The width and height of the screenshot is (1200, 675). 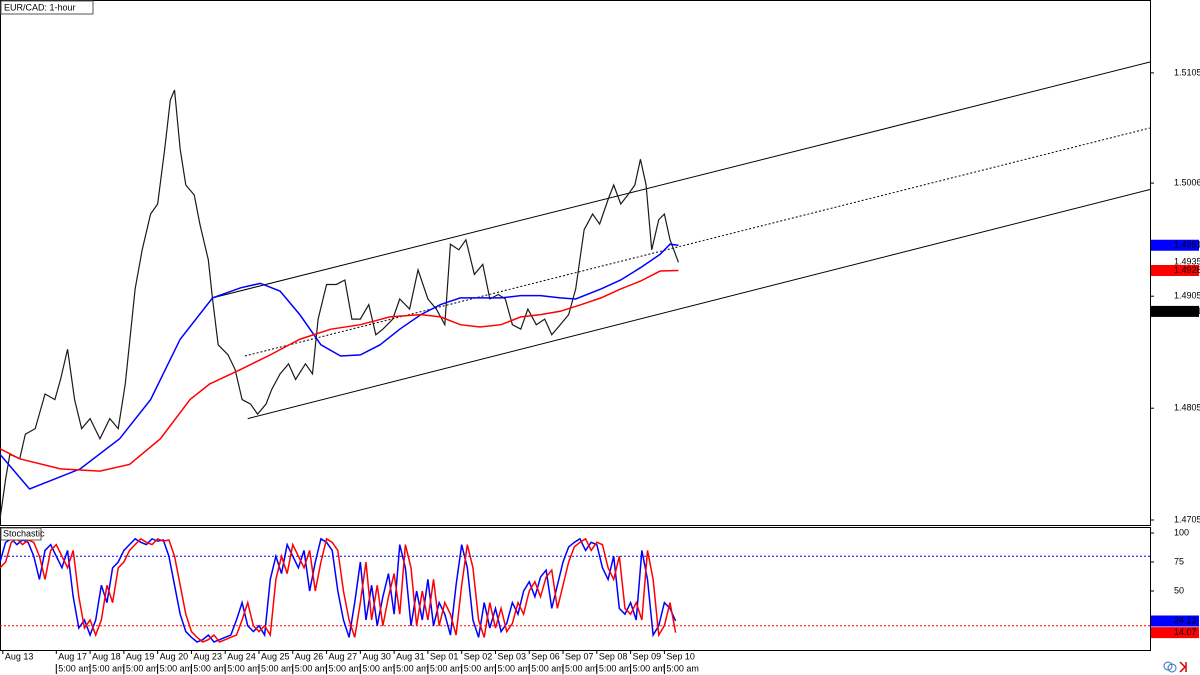 I want to click on x-tick-label: Sep 10, so click(x=680, y=656).